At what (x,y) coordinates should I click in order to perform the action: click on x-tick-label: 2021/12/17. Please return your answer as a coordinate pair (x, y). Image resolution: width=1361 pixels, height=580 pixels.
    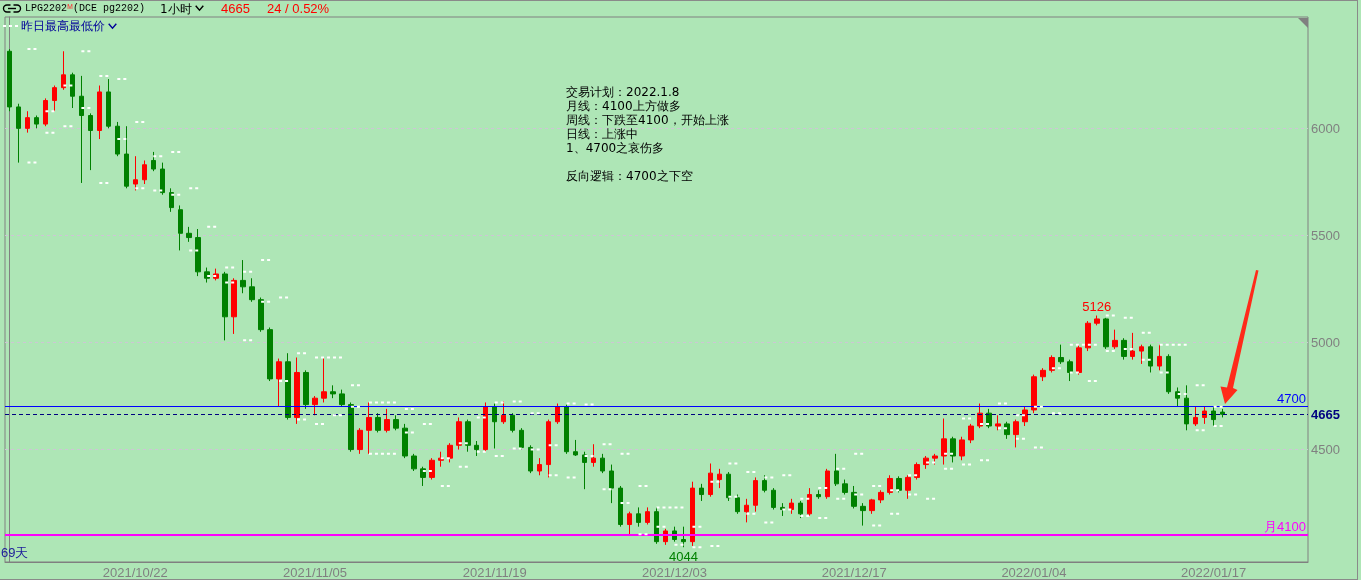
    Looking at the image, I should click on (854, 572).